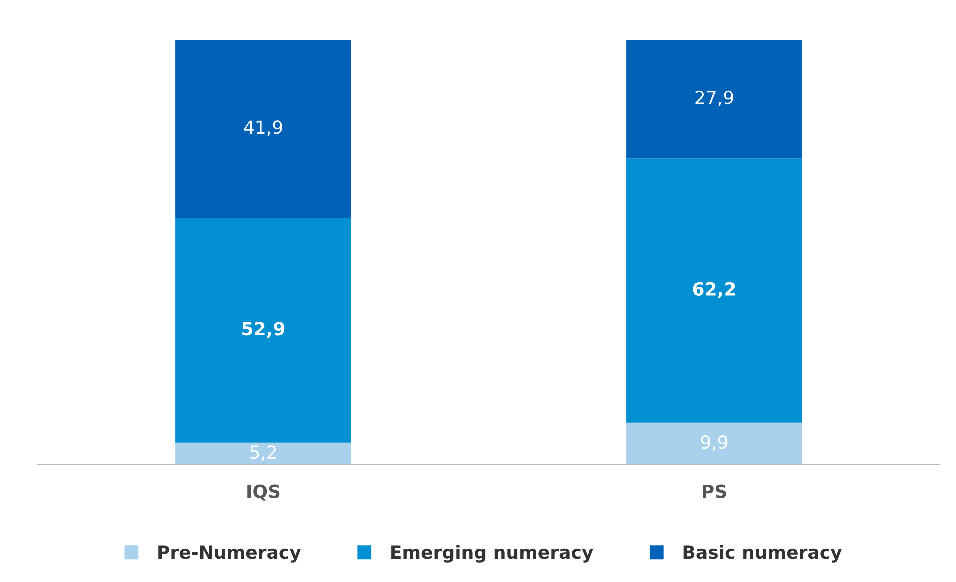  I want to click on legend-label: Pre-Numeracy, so click(230, 554).